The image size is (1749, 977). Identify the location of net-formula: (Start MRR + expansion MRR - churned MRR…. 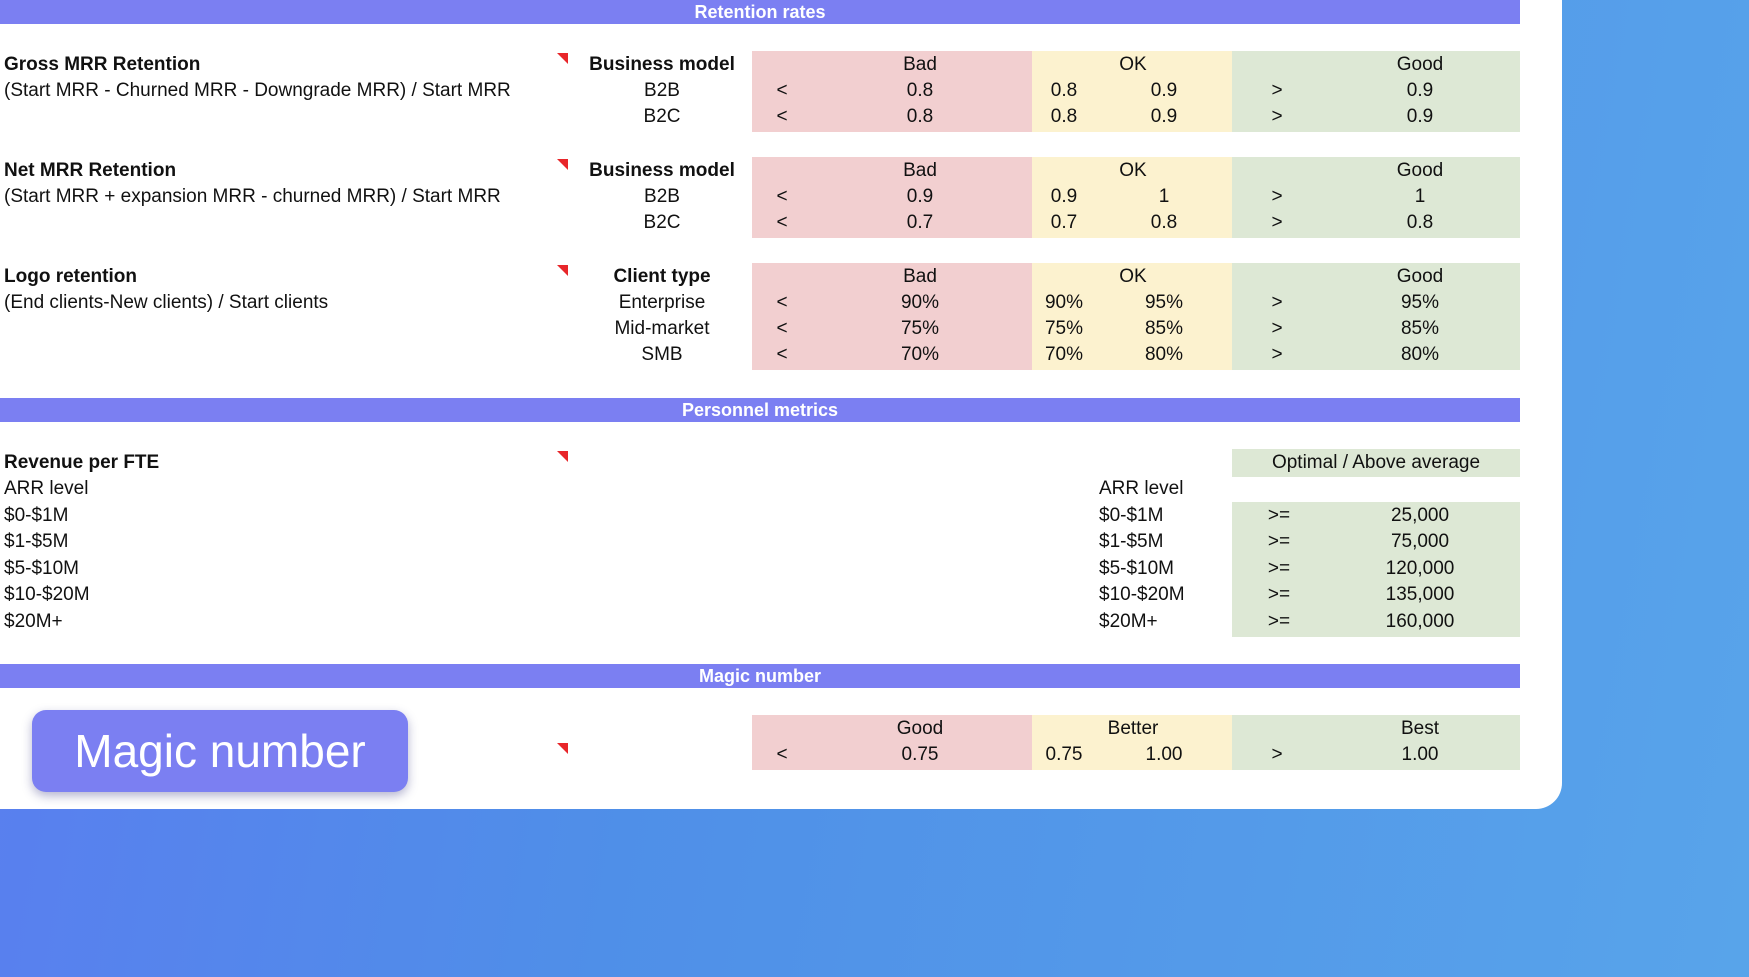
(252, 196).